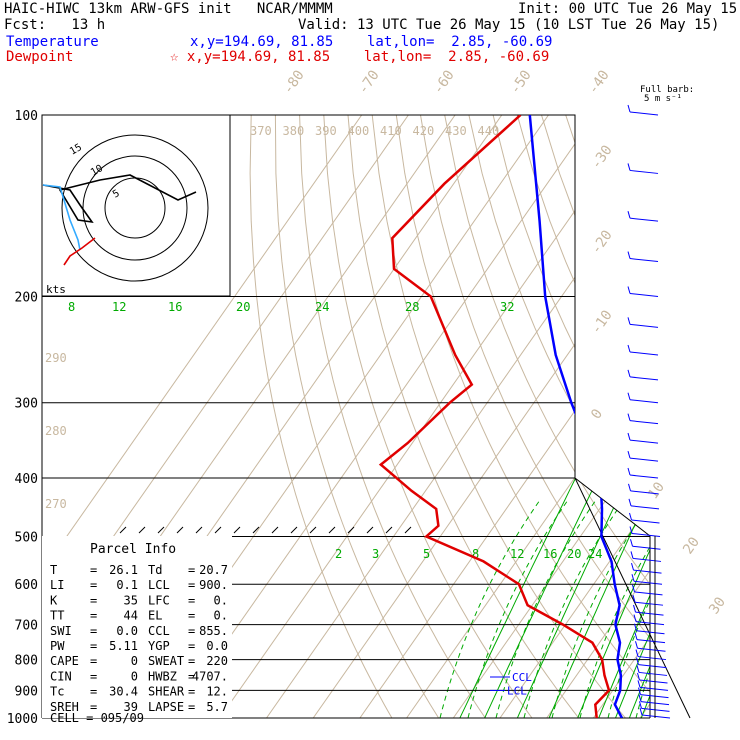 Image resolution: width=740 pixels, height=740 pixels. What do you see at coordinates (213, 570) in the screenshot?
I see `parcel-field-value: 20.7` at bounding box center [213, 570].